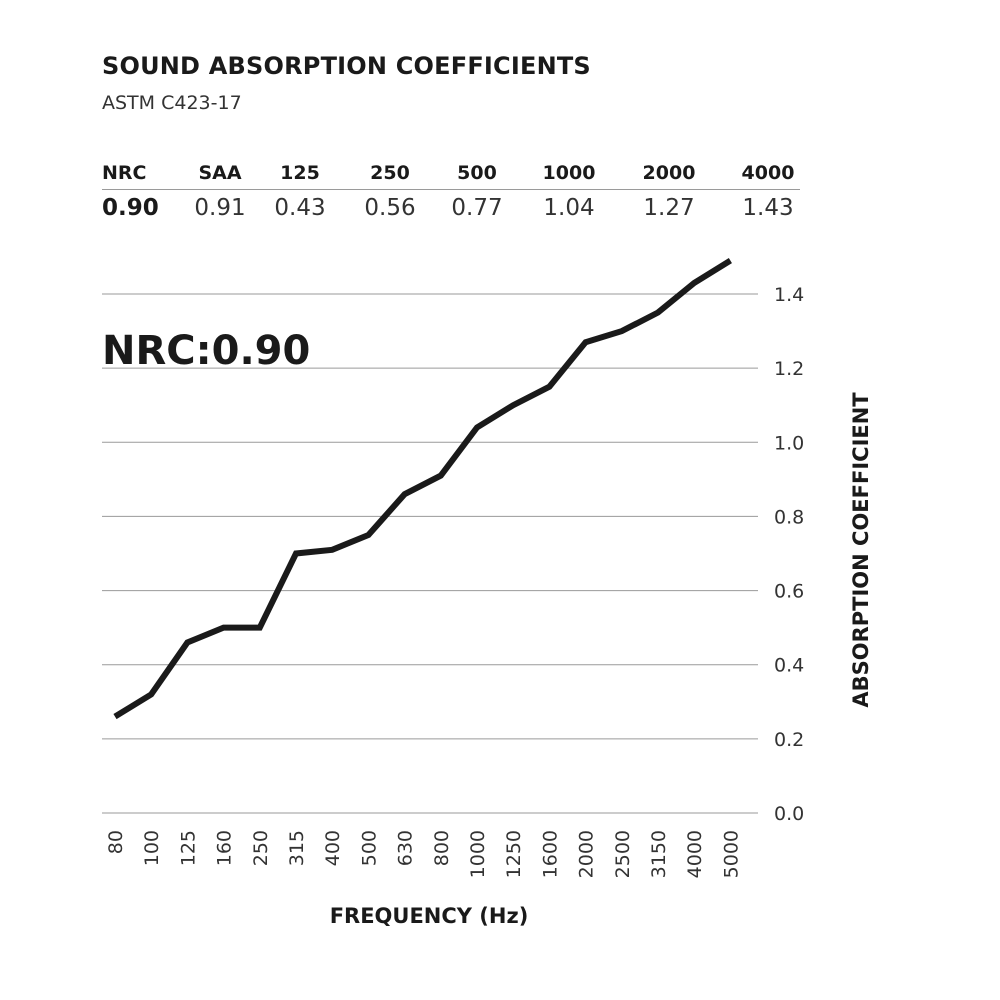 The height and width of the screenshot is (1000, 1000). Describe the element at coordinates (789, 554) in the screenshot. I see `y-axis-ticks: 0.0 0.2 0.4 0.6 0.8 1.0 1.2 1.4` at that location.